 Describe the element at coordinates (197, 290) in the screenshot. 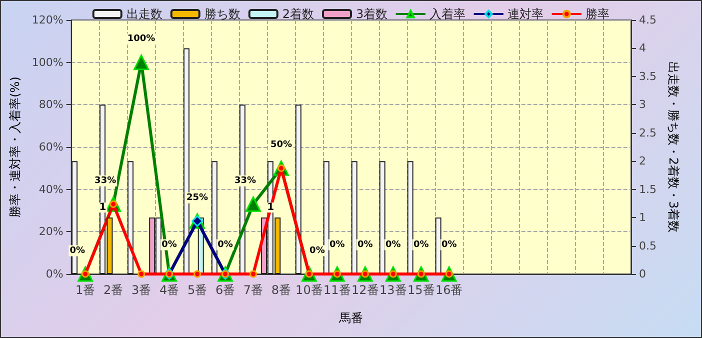

I see `x-tick-label: 5番` at that location.